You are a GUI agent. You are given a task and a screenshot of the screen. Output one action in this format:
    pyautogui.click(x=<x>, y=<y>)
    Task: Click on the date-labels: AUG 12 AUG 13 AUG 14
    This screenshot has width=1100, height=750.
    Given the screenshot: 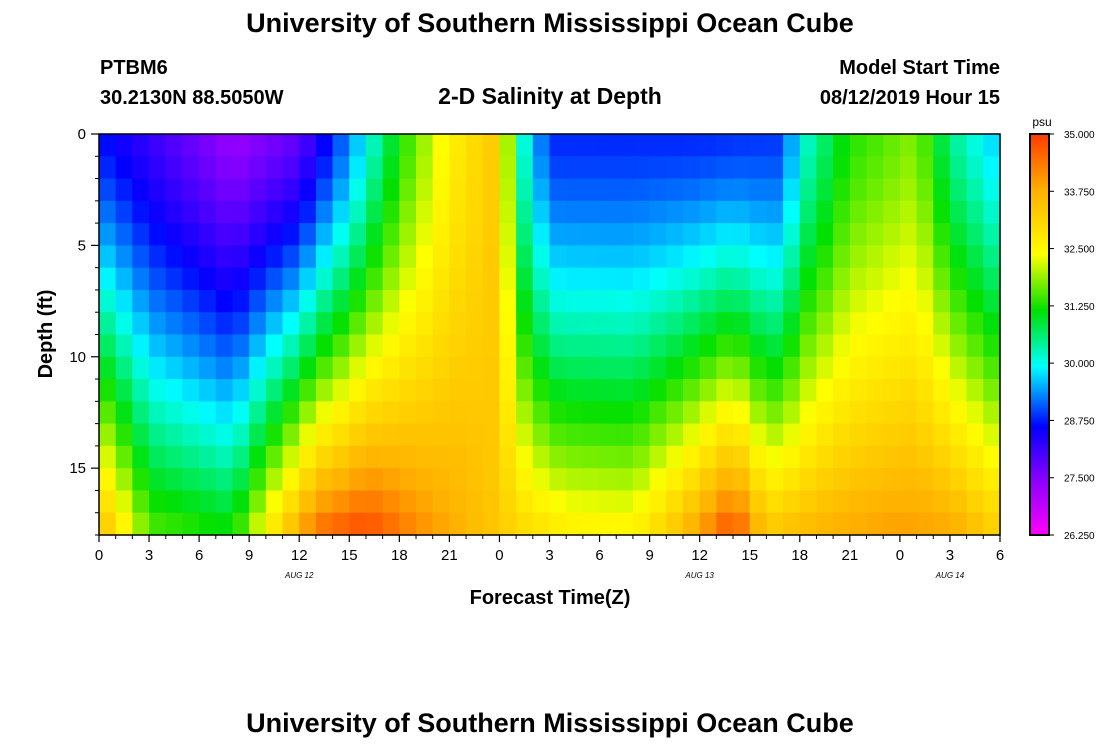 What is the action you would take?
    pyautogui.click(x=624, y=575)
    